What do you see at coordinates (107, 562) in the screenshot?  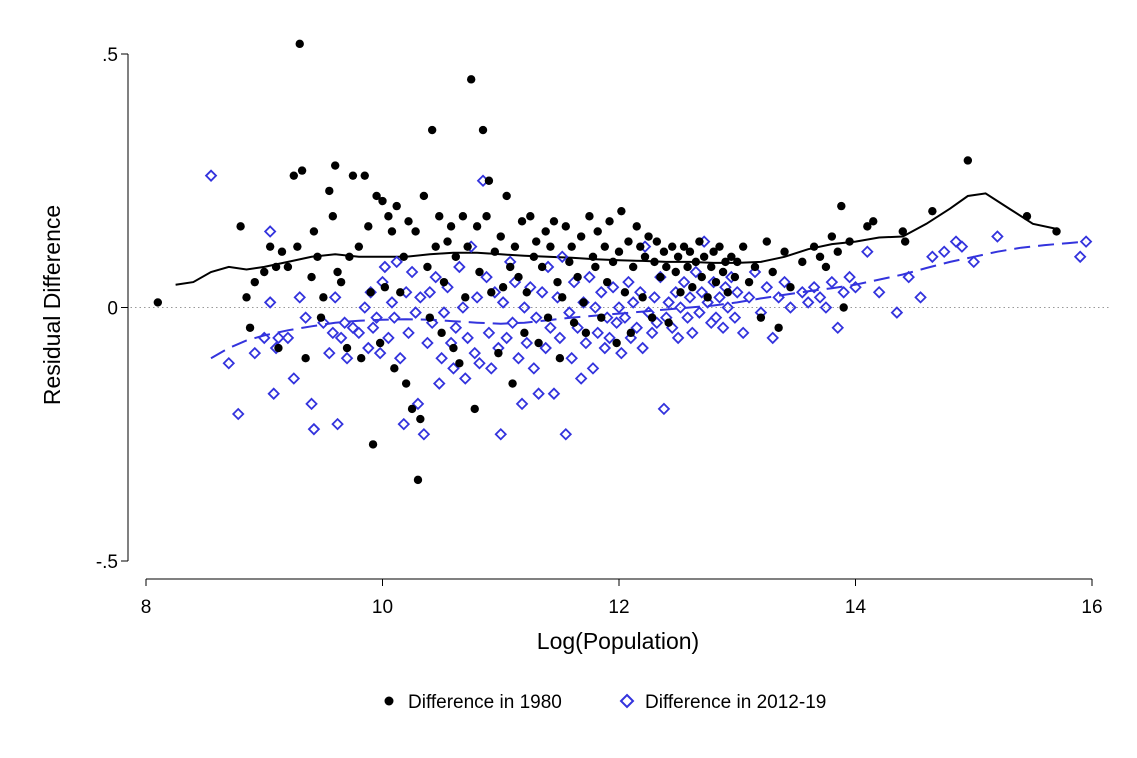 I see `y-tick-label: -.5` at bounding box center [107, 562].